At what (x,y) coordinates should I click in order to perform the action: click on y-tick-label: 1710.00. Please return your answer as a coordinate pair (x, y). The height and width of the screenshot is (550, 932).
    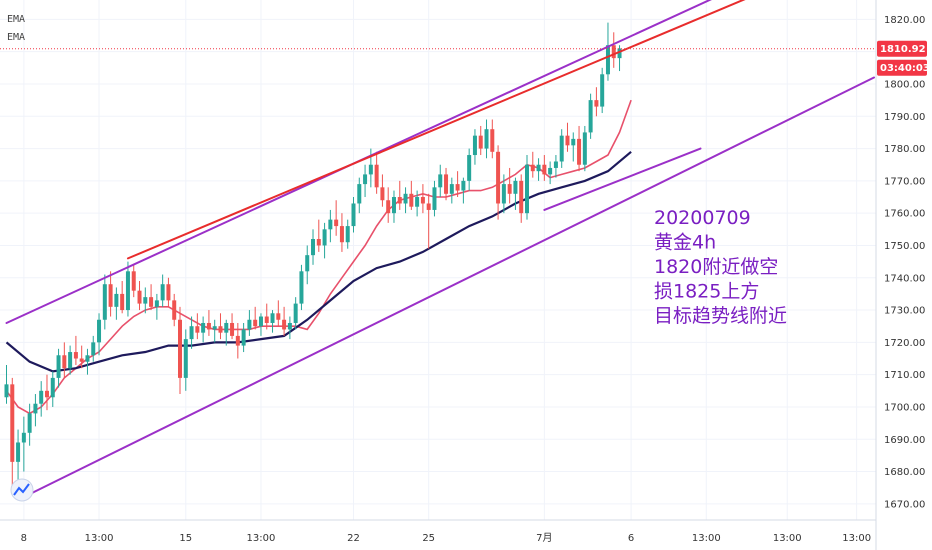
    Looking at the image, I should click on (904, 375).